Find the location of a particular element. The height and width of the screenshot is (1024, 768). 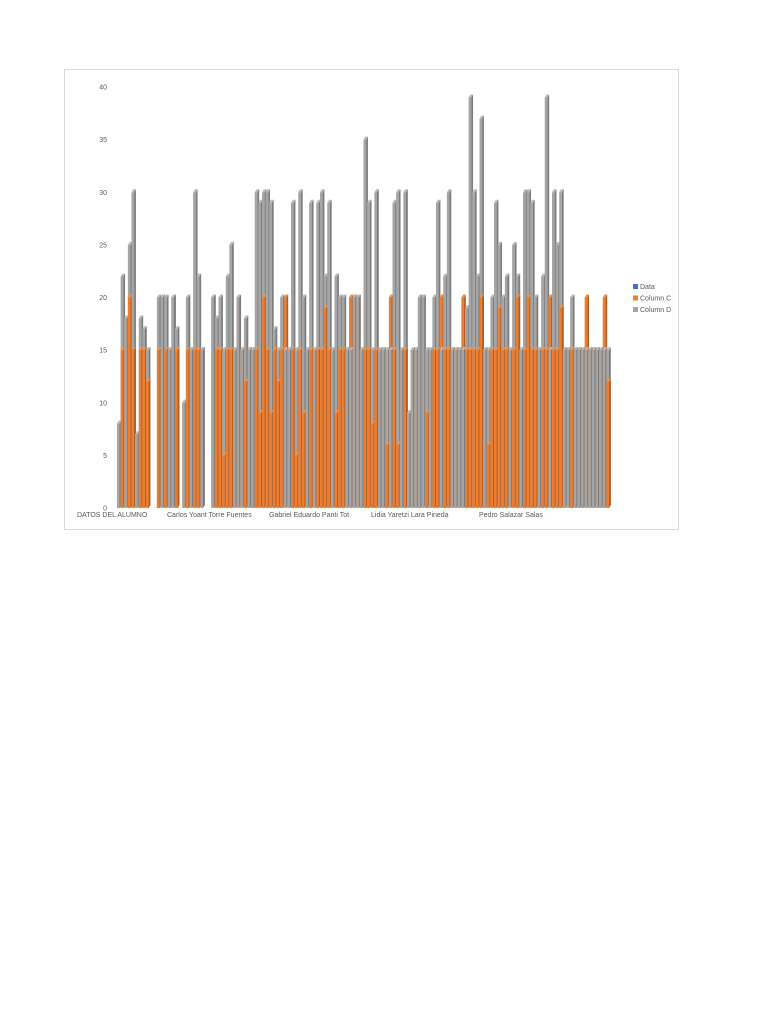

bar-column-c-side is located at coordinates (149, 443).